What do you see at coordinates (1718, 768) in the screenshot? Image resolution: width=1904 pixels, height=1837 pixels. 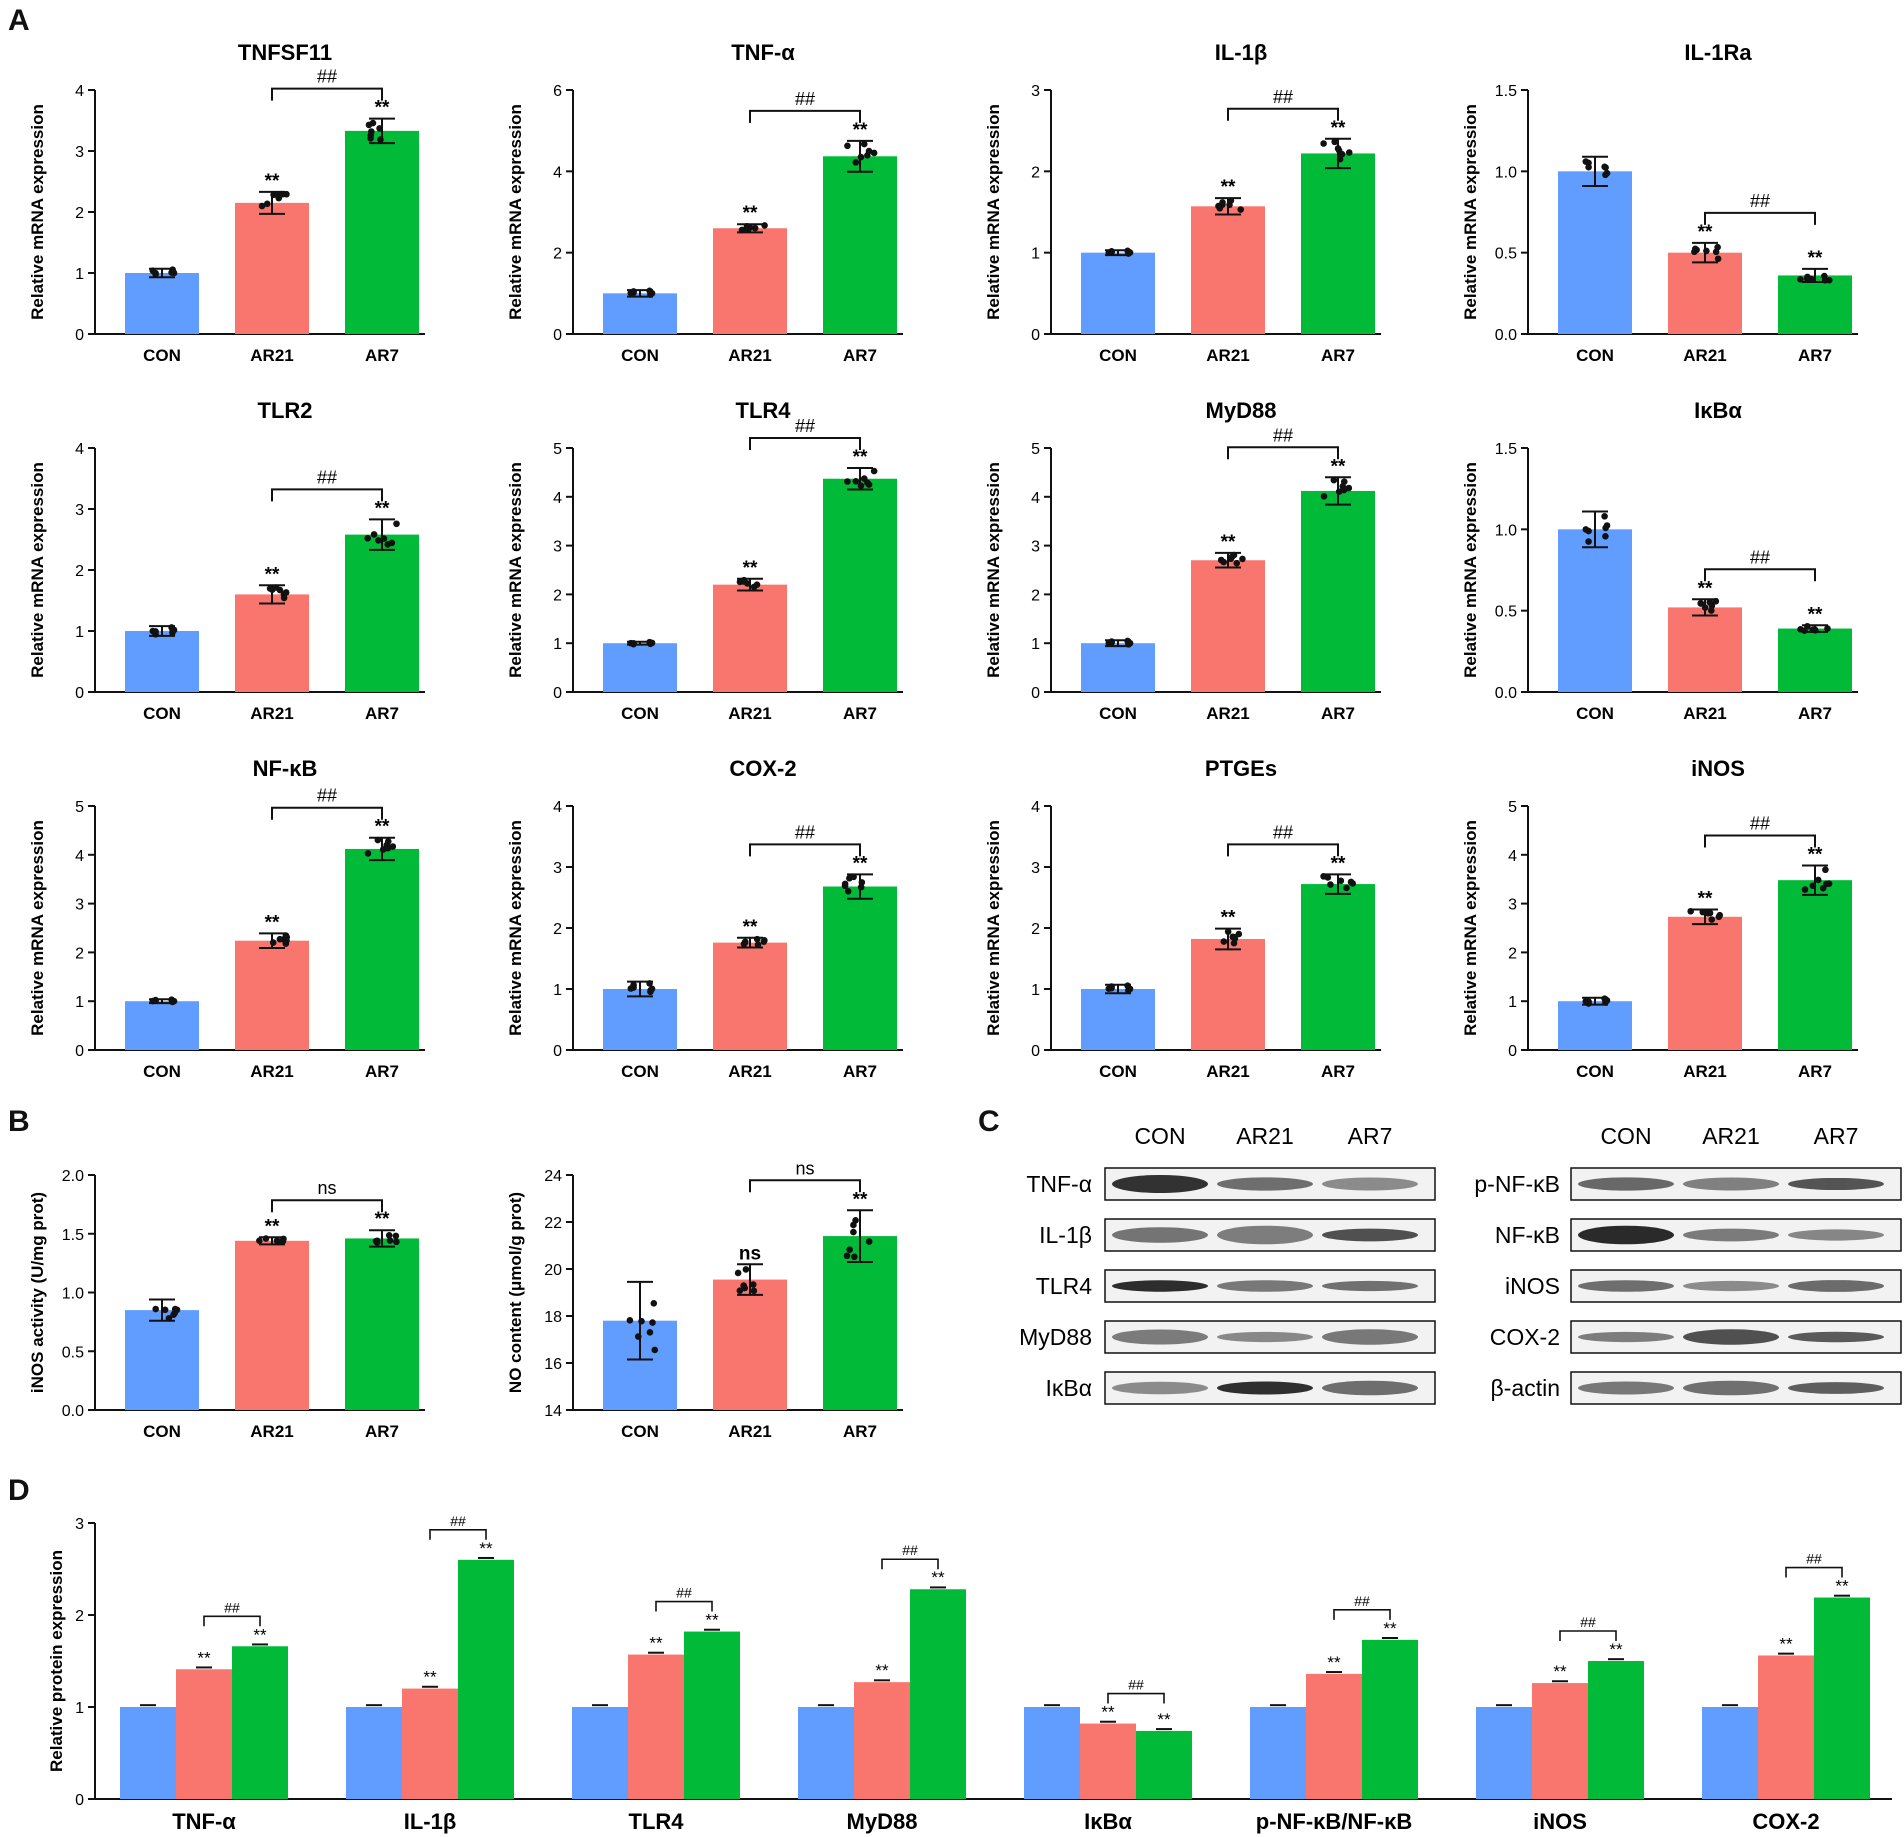 I see `chart-title: iNOS` at bounding box center [1718, 768].